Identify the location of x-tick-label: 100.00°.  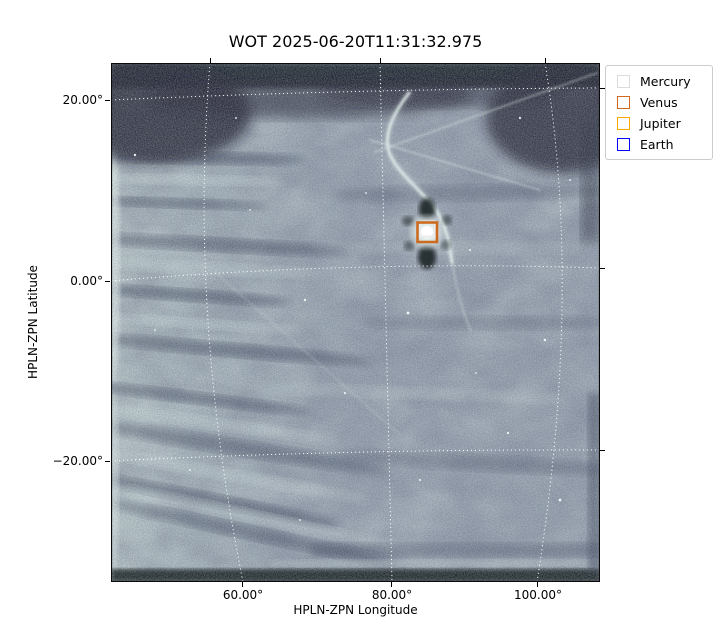
(538, 595).